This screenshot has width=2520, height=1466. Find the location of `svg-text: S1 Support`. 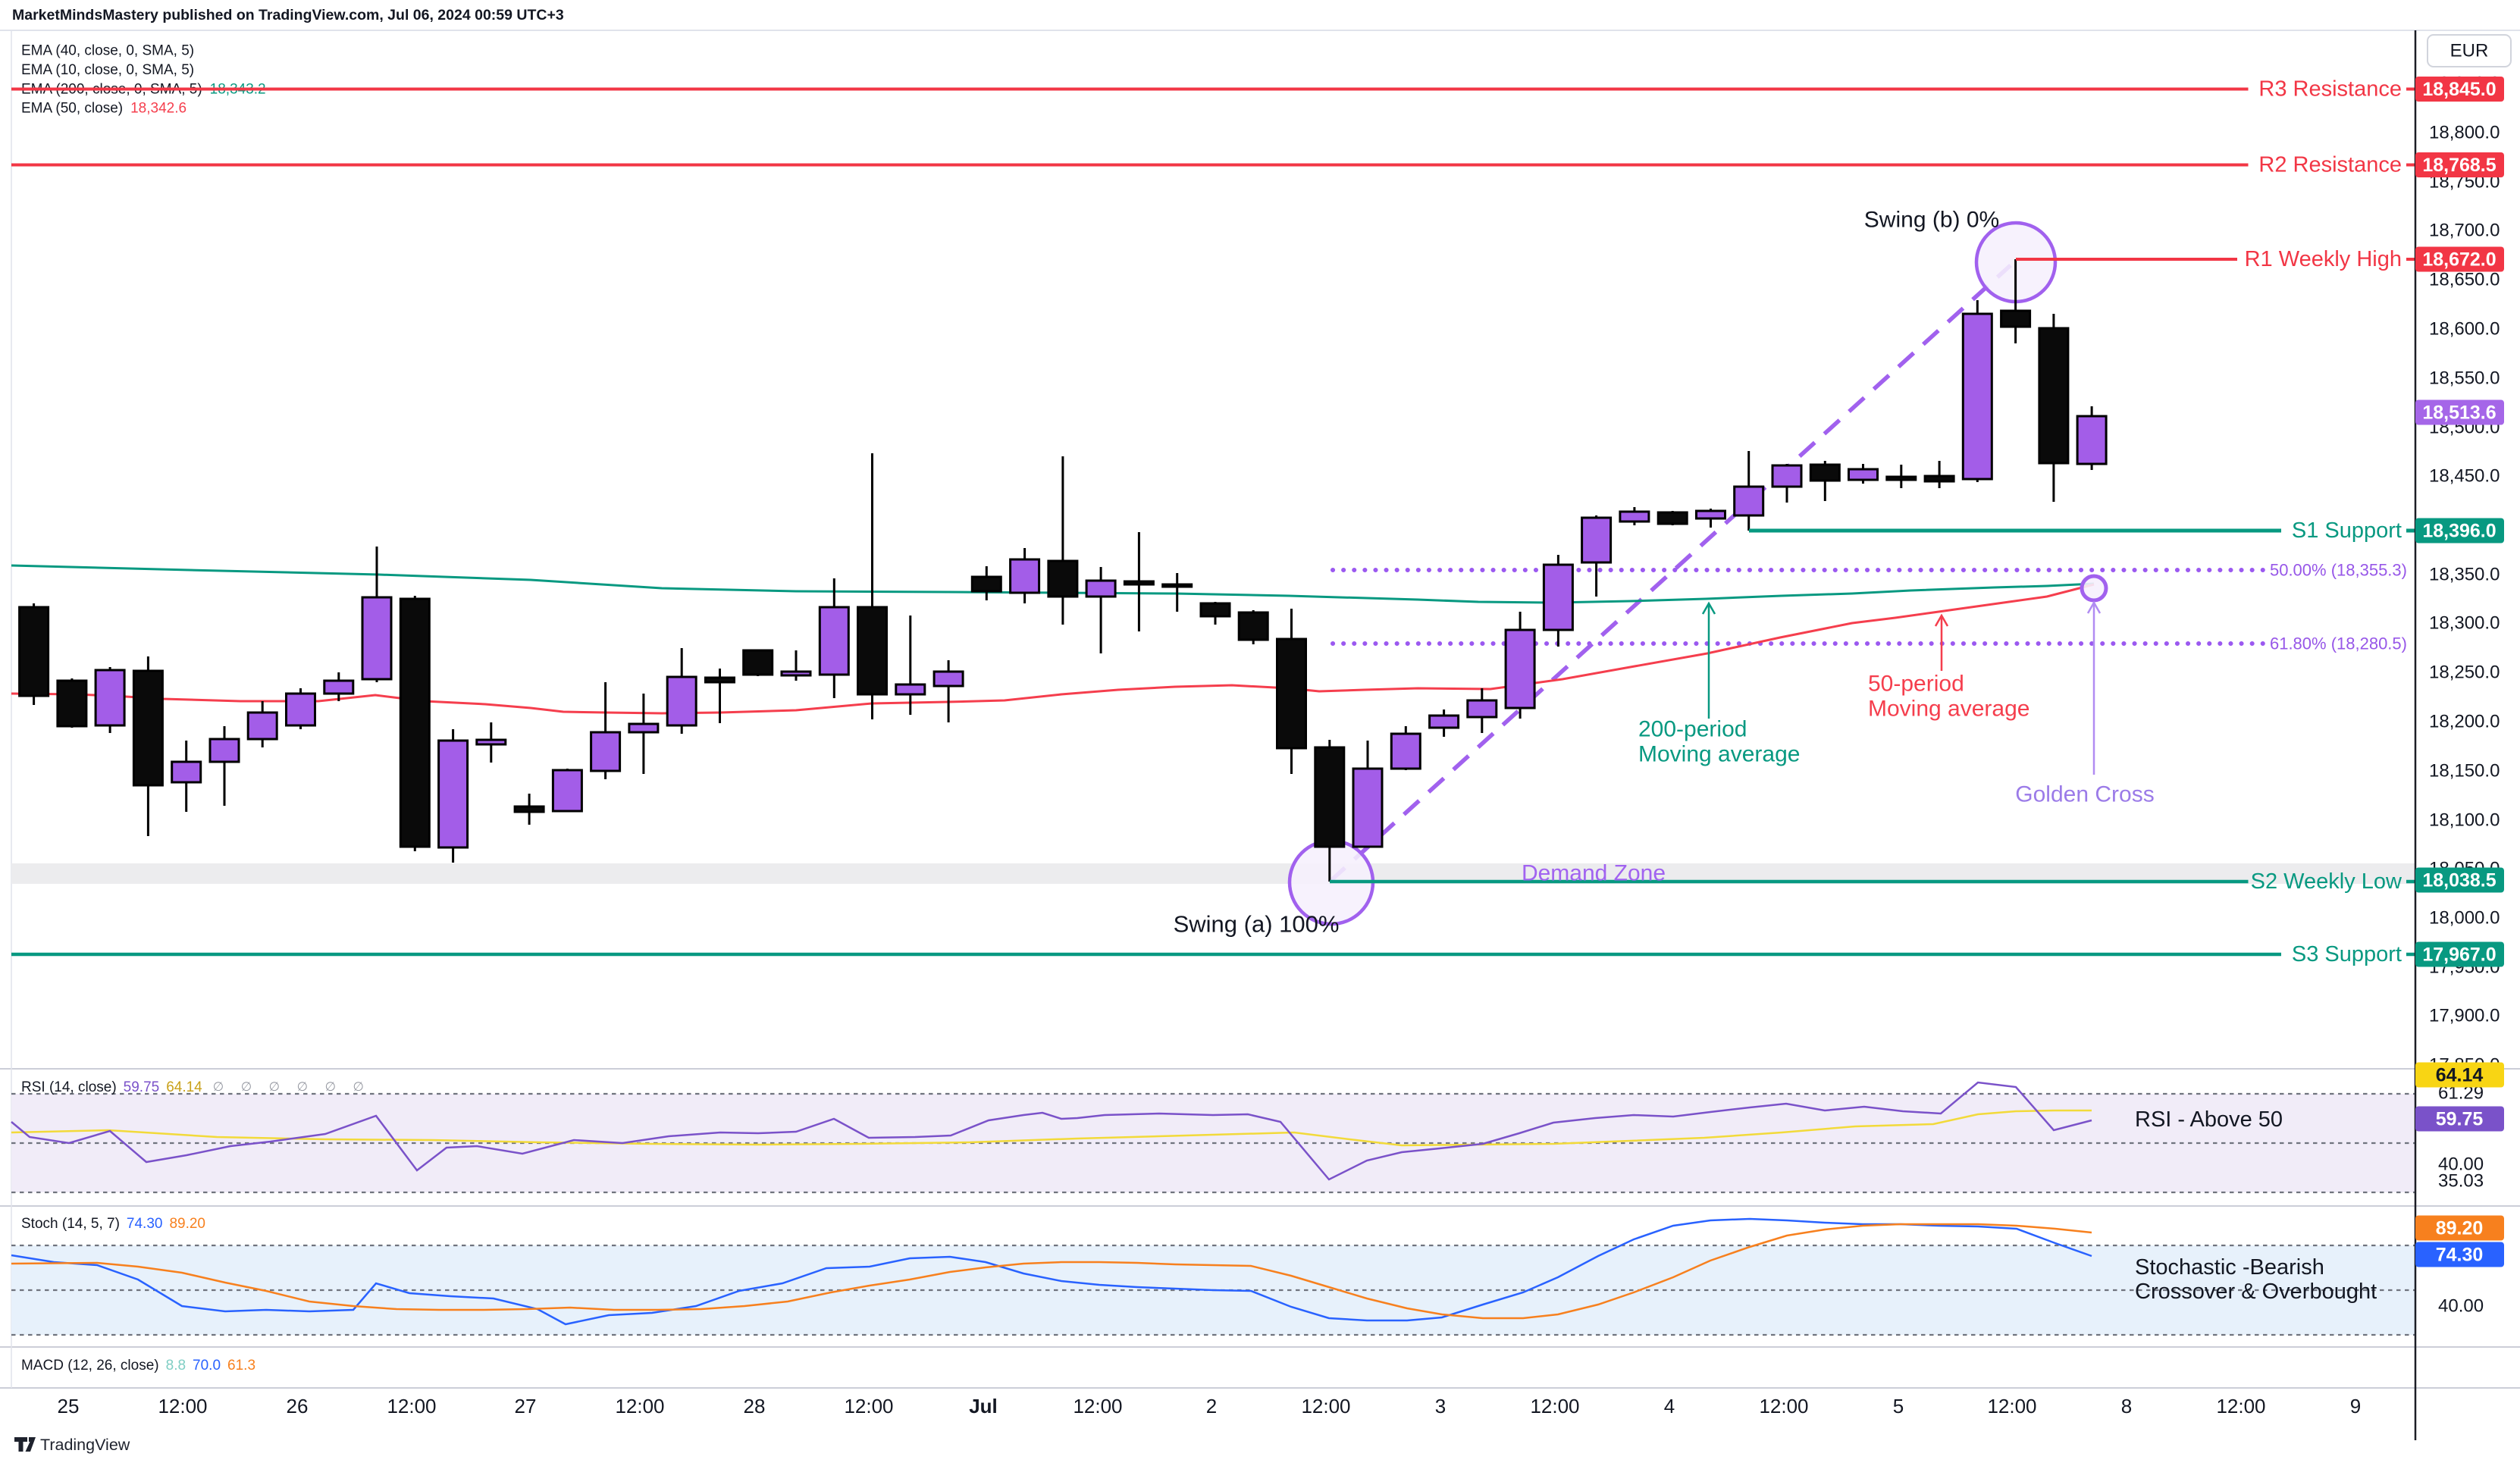

svg-text: S1 Support is located at coordinates (2347, 530).